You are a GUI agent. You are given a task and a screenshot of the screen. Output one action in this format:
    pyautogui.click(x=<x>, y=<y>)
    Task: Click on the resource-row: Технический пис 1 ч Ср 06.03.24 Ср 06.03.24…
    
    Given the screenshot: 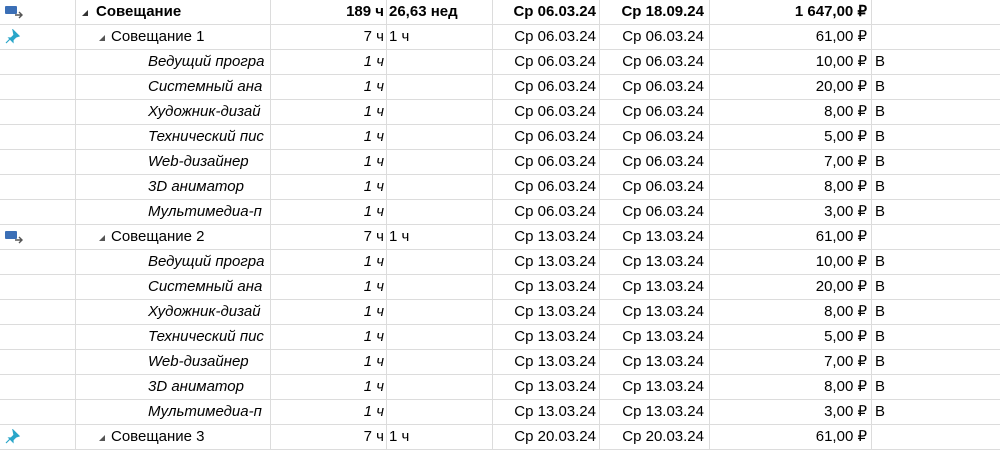 What is the action you would take?
    pyautogui.click(x=500, y=137)
    